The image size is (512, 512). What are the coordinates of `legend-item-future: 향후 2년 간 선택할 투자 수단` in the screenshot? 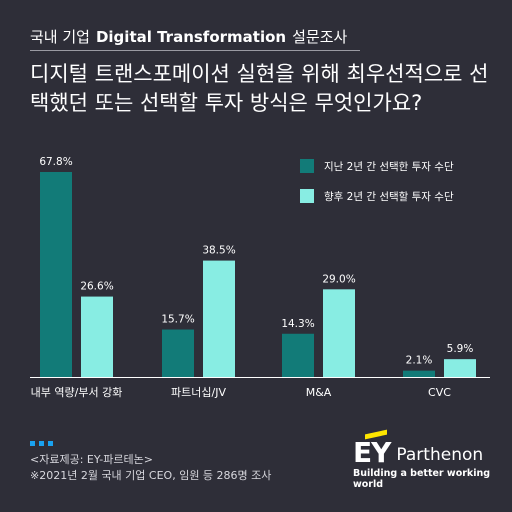 It's located at (377, 196).